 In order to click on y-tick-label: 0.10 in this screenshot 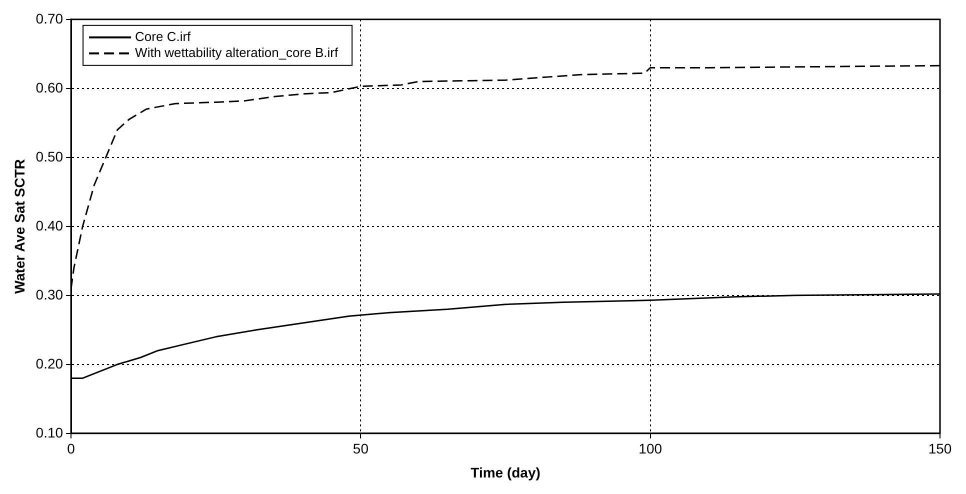, I will do `click(50, 432)`.